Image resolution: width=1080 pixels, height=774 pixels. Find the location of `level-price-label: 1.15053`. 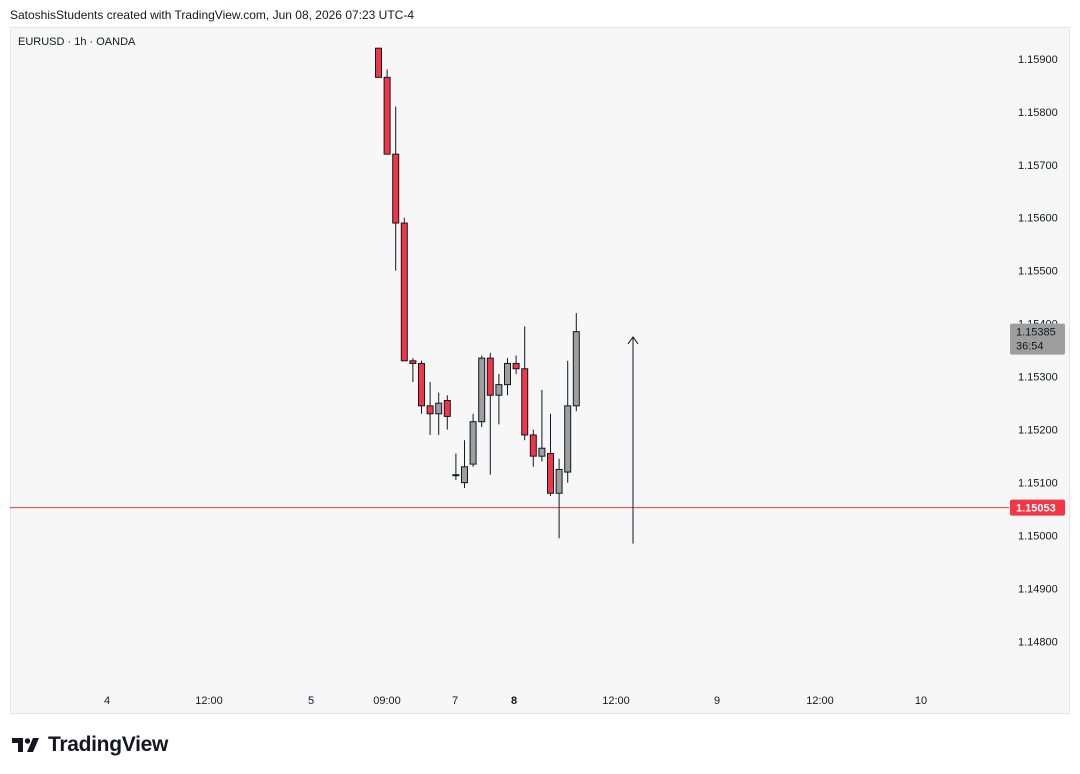

level-price-label: 1.15053 is located at coordinates (1036, 509).